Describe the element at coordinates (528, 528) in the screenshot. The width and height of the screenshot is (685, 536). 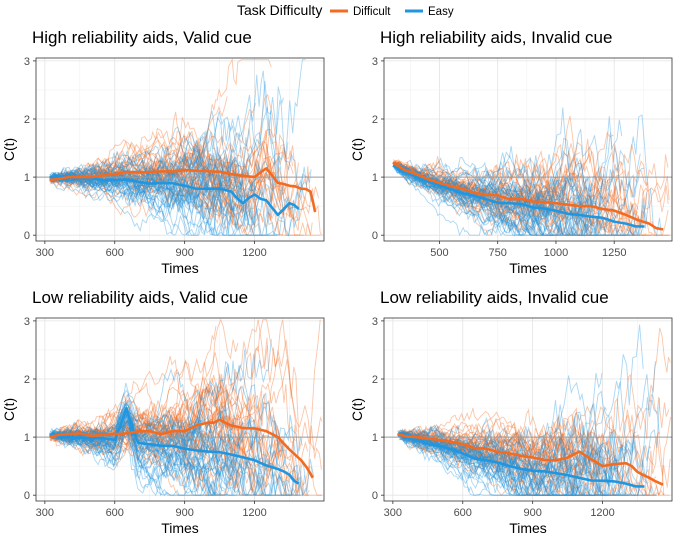
I see `x-axis-title: Times` at that location.